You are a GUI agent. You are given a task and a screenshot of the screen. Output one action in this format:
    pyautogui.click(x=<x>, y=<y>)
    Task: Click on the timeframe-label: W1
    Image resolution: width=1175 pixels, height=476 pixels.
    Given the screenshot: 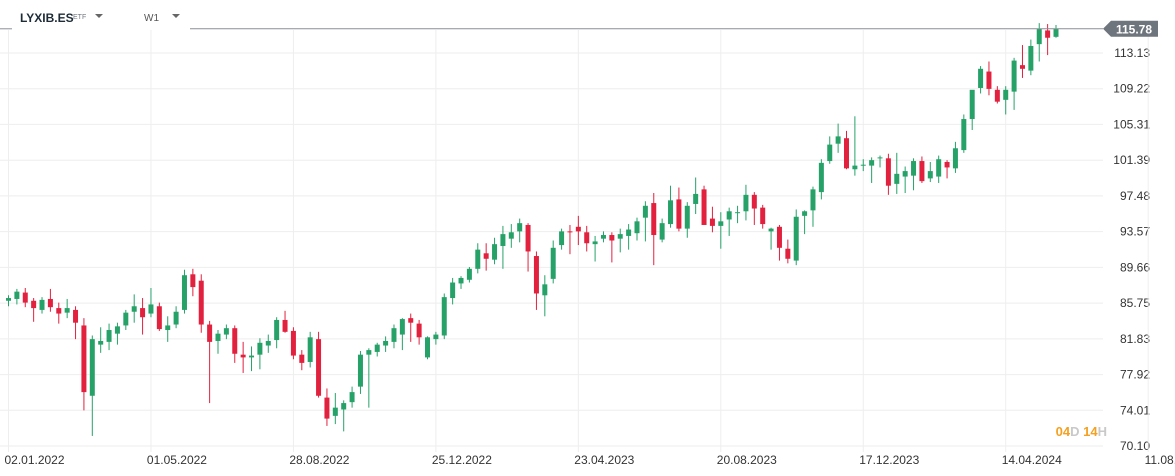 What is the action you would take?
    pyautogui.click(x=151, y=18)
    